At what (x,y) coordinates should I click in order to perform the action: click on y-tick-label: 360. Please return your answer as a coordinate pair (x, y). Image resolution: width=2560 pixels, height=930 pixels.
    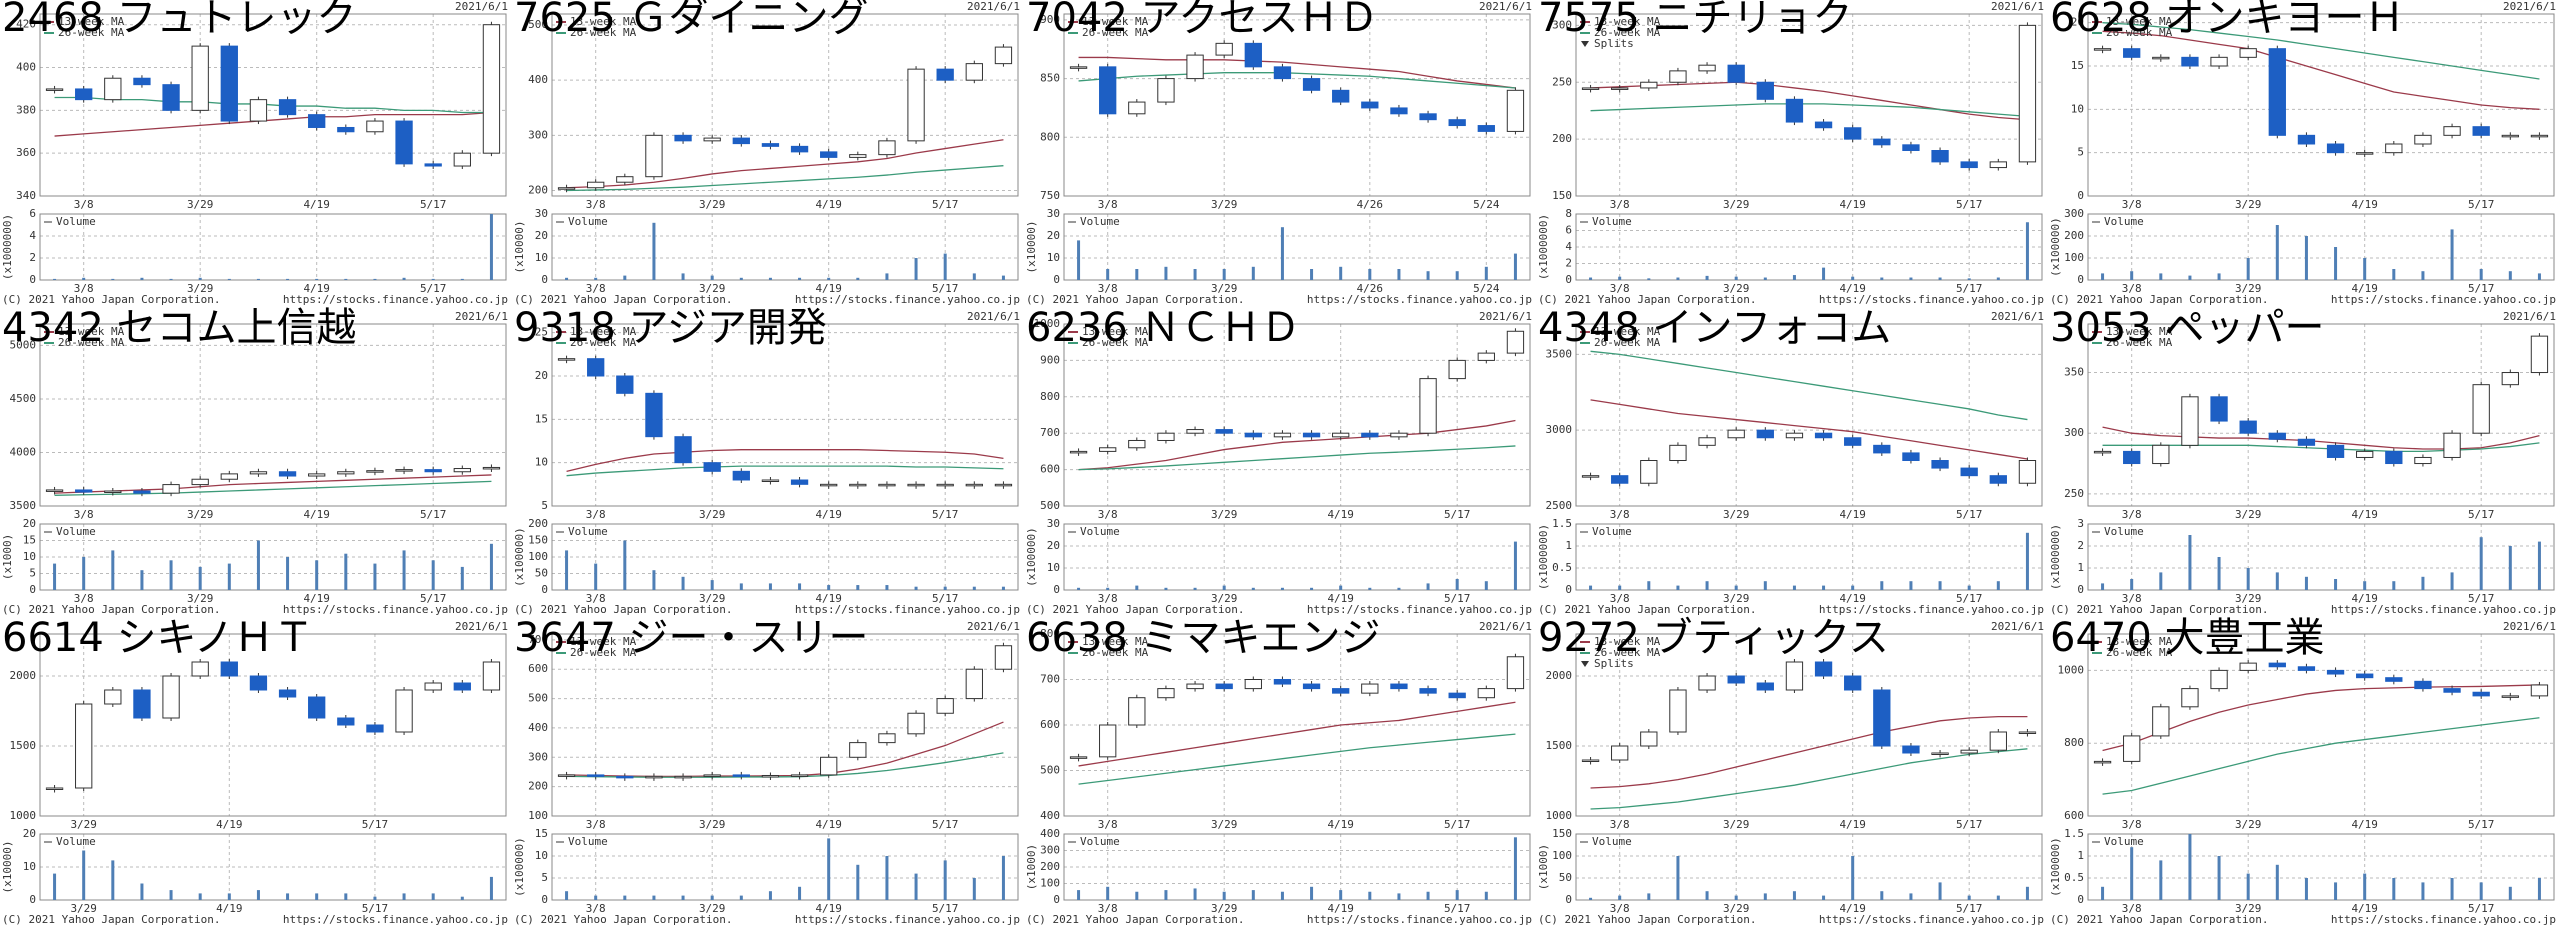
    Looking at the image, I should click on (26, 152).